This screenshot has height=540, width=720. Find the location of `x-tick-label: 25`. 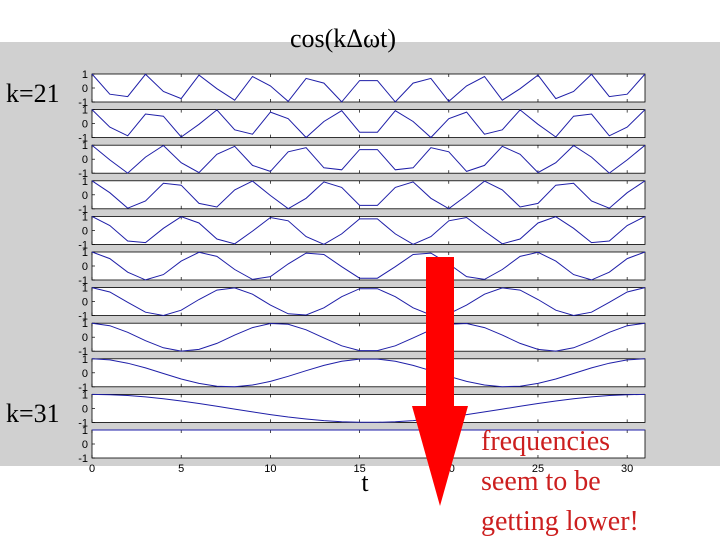

x-tick-label: 25 is located at coordinates (538, 469).